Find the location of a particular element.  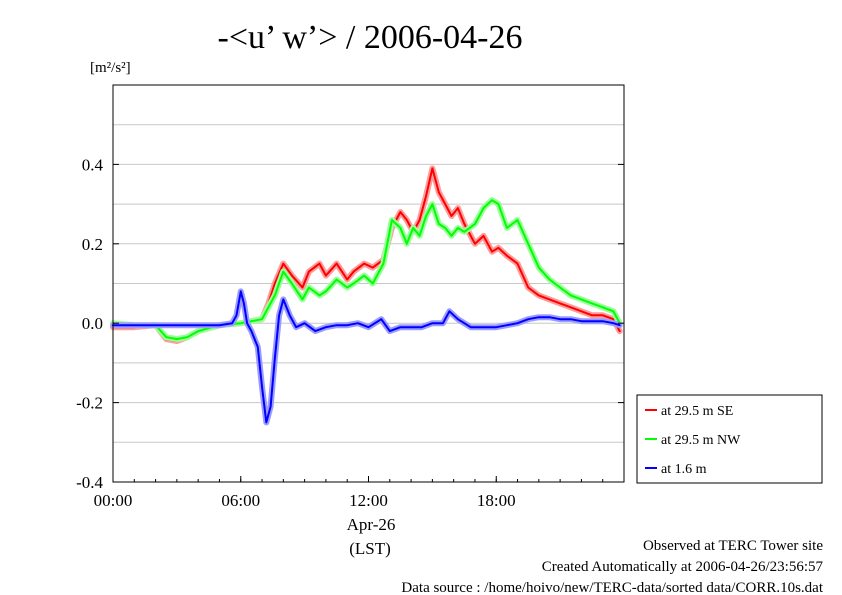

x-tick-label: 12:00 is located at coordinates (368, 500).